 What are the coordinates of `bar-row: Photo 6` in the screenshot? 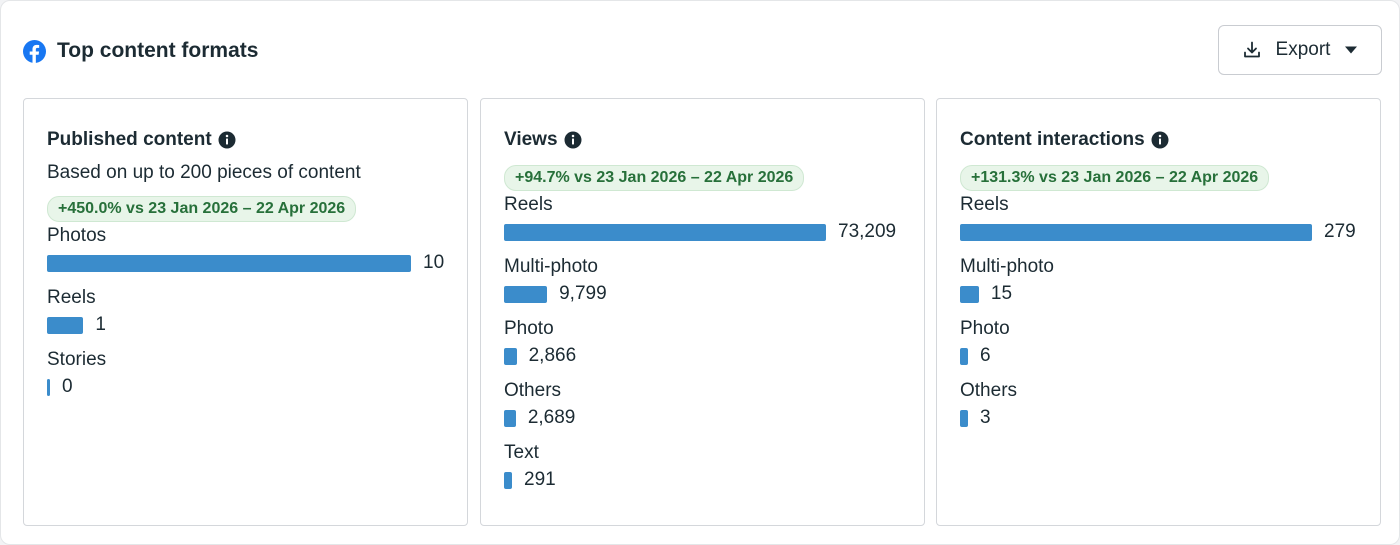 It's located at (1160, 347).